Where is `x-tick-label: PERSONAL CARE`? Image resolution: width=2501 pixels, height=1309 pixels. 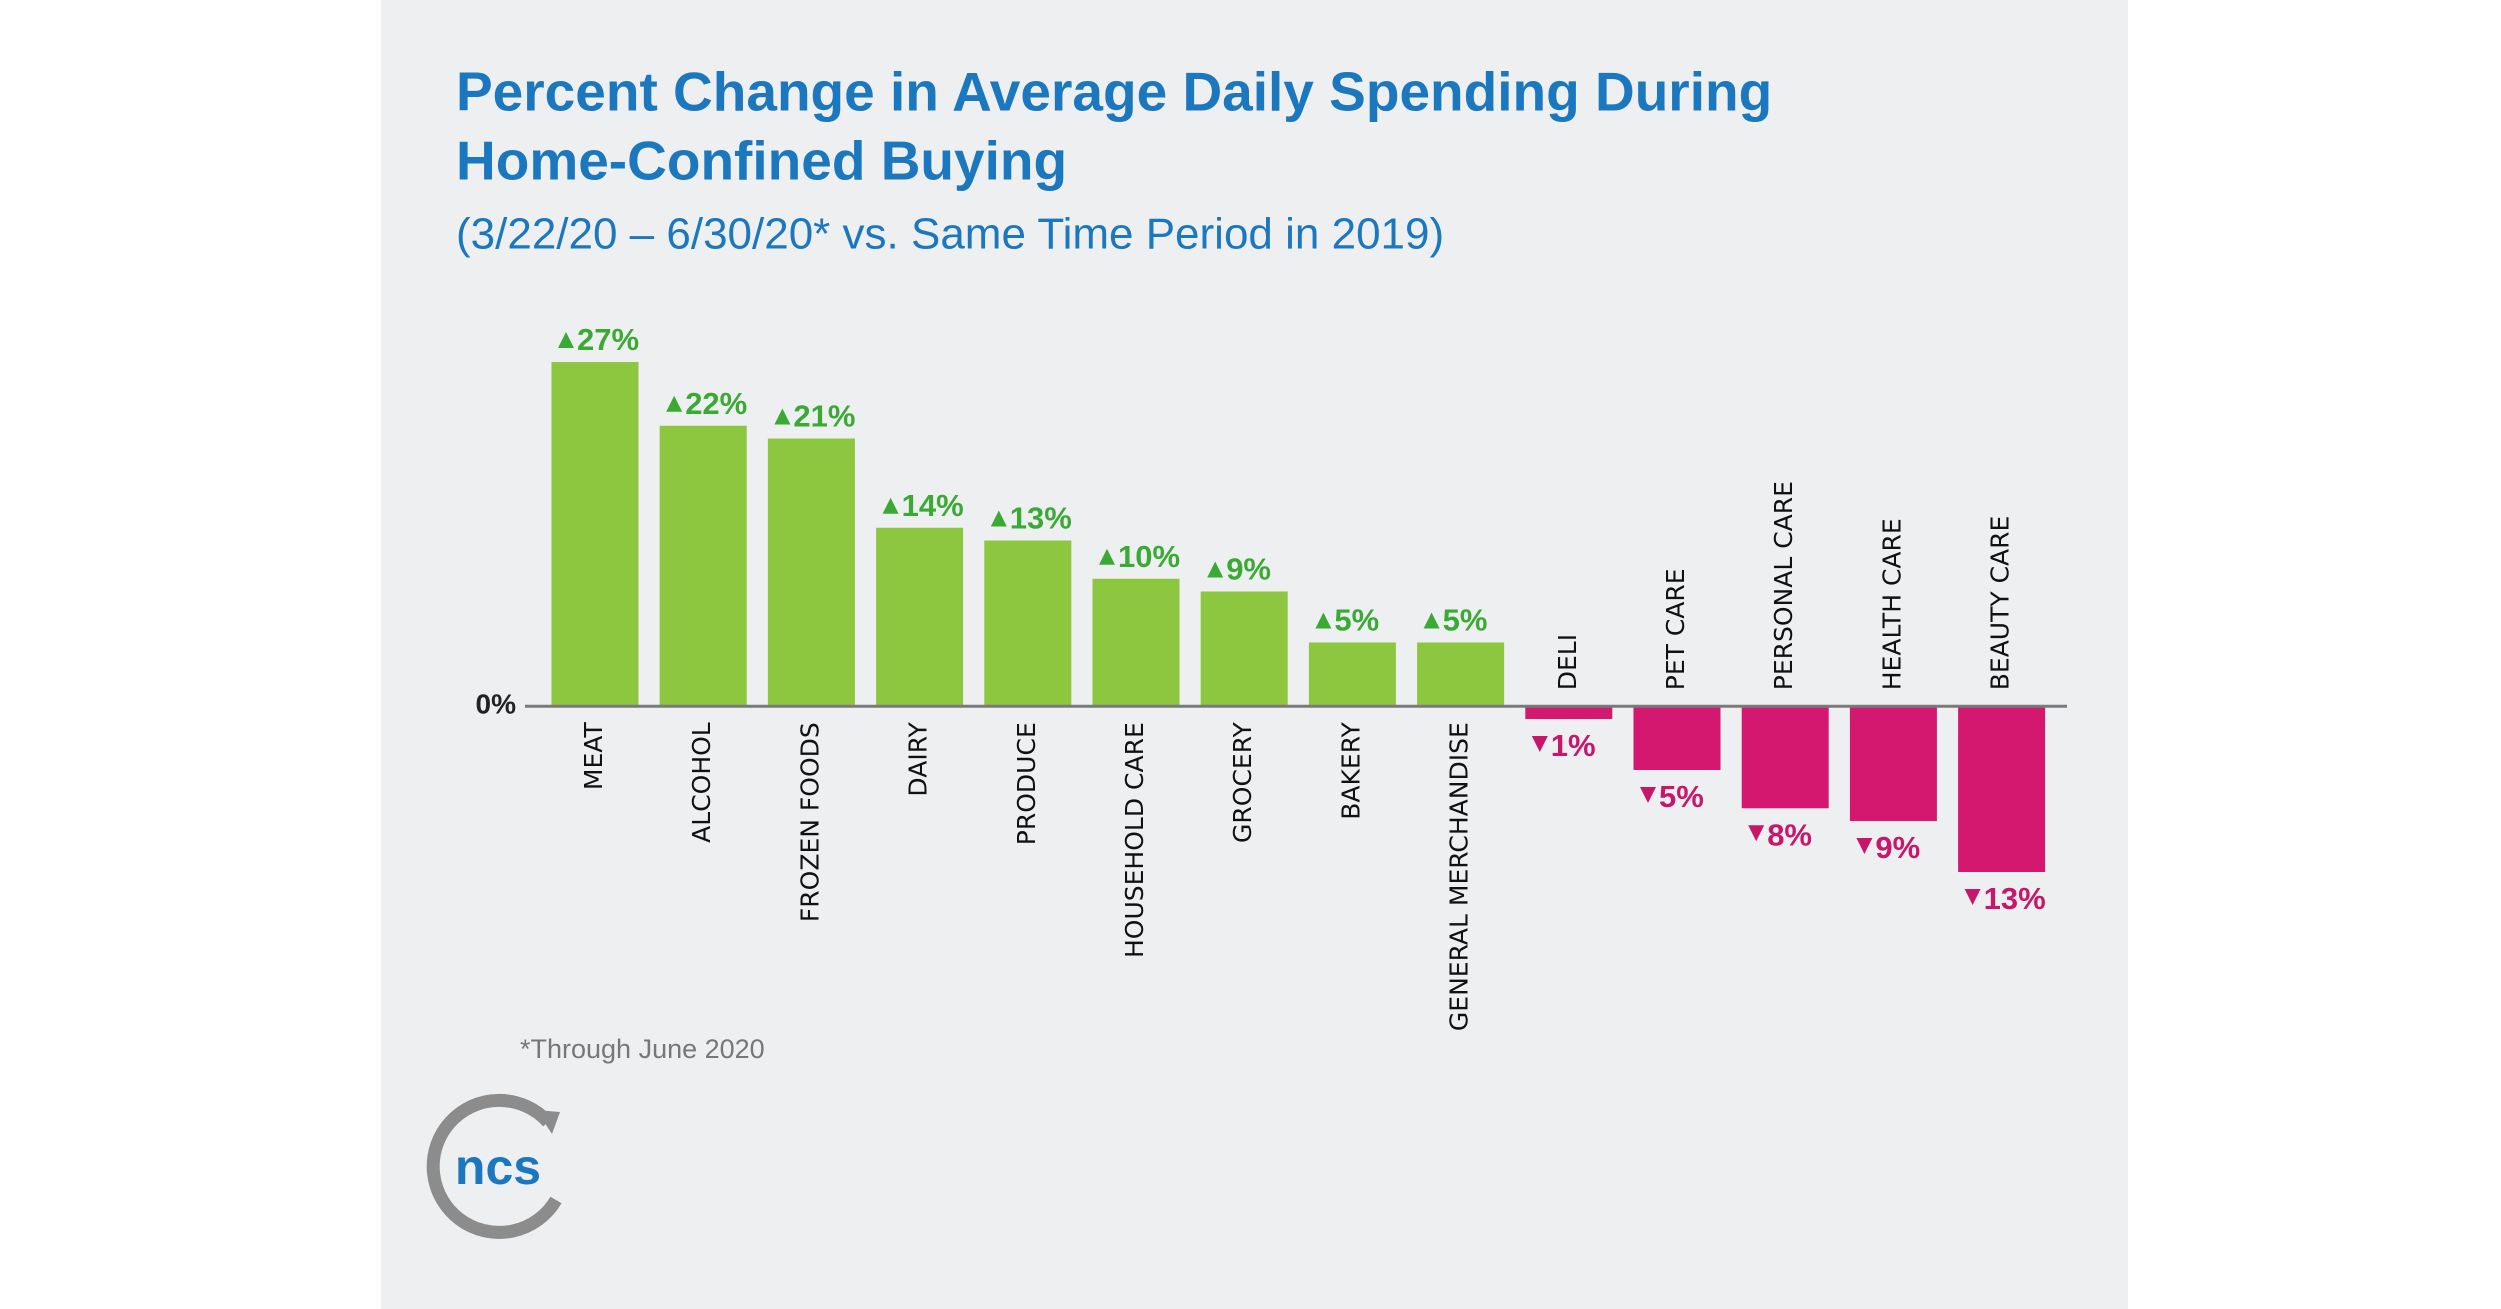
x-tick-label: PERSONAL CARE is located at coordinates (1783, 585).